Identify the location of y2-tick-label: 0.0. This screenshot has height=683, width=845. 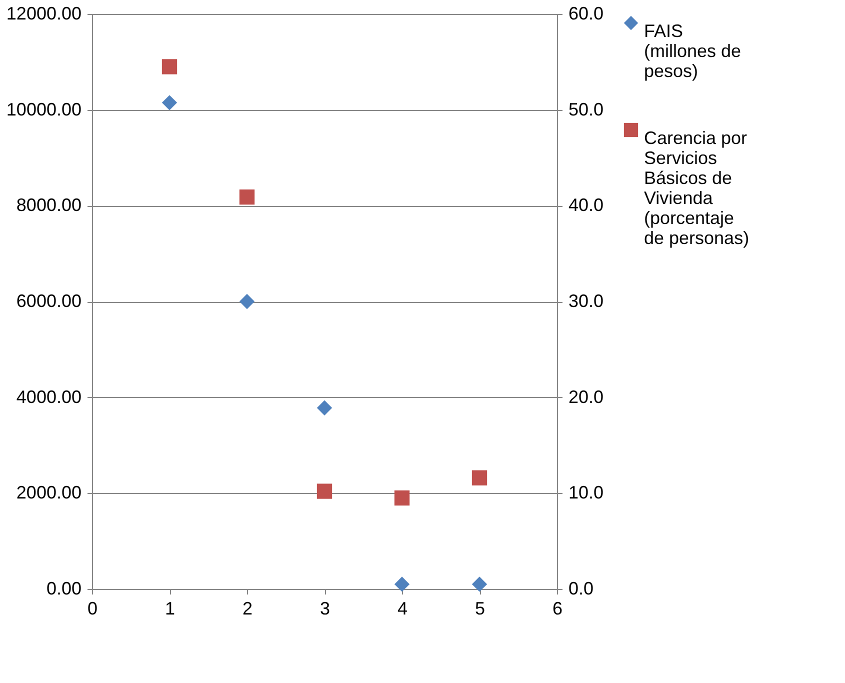
(581, 588).